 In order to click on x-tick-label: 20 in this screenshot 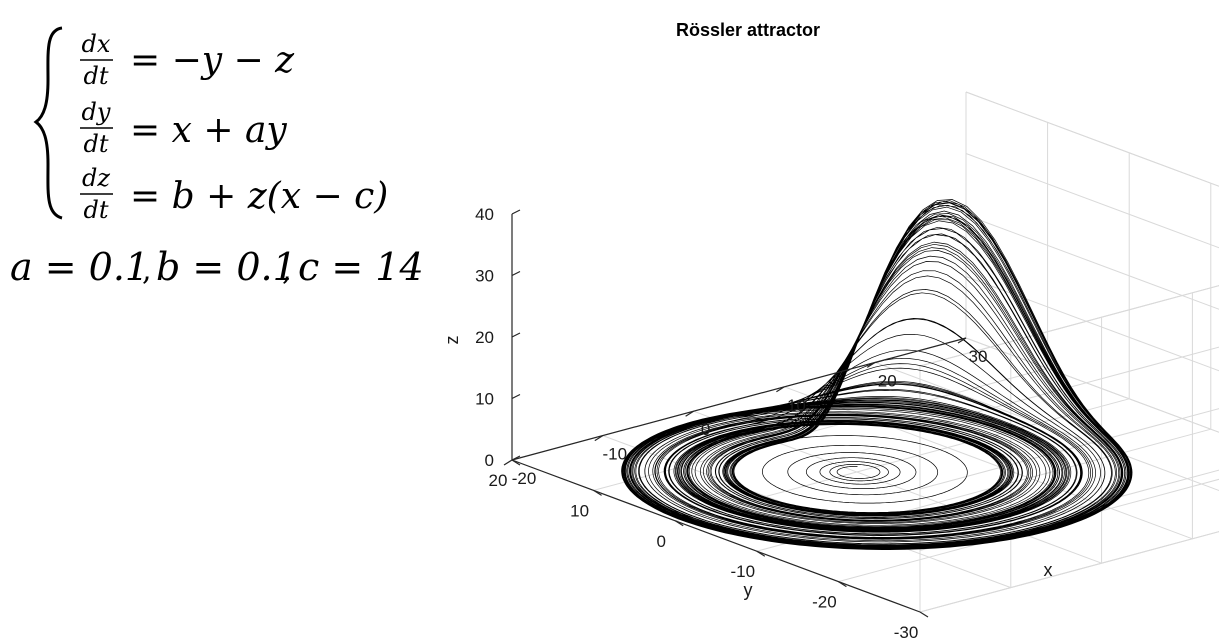, I will do `click(887, 380)`.